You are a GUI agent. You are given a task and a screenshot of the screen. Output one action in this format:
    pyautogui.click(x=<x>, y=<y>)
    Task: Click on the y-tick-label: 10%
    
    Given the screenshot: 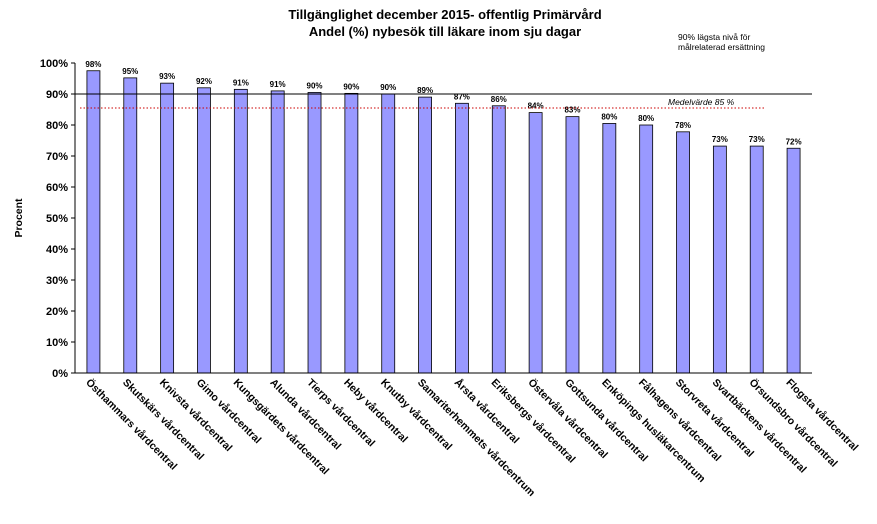 What is the action you would take?
    pyautogui.click(x=57, y=343)
    